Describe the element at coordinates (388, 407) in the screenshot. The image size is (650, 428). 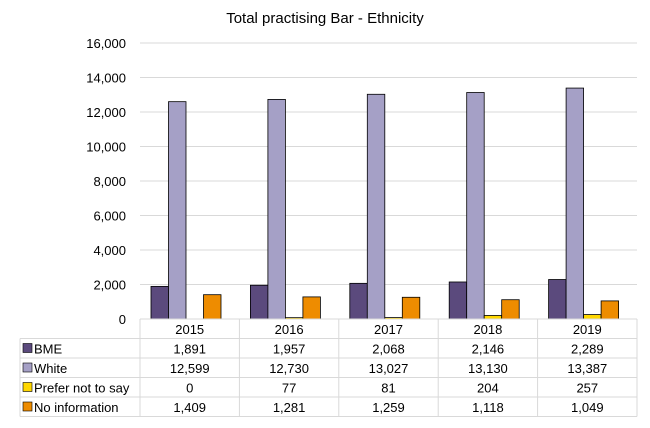
I see `data-label: 1,259` at that location.